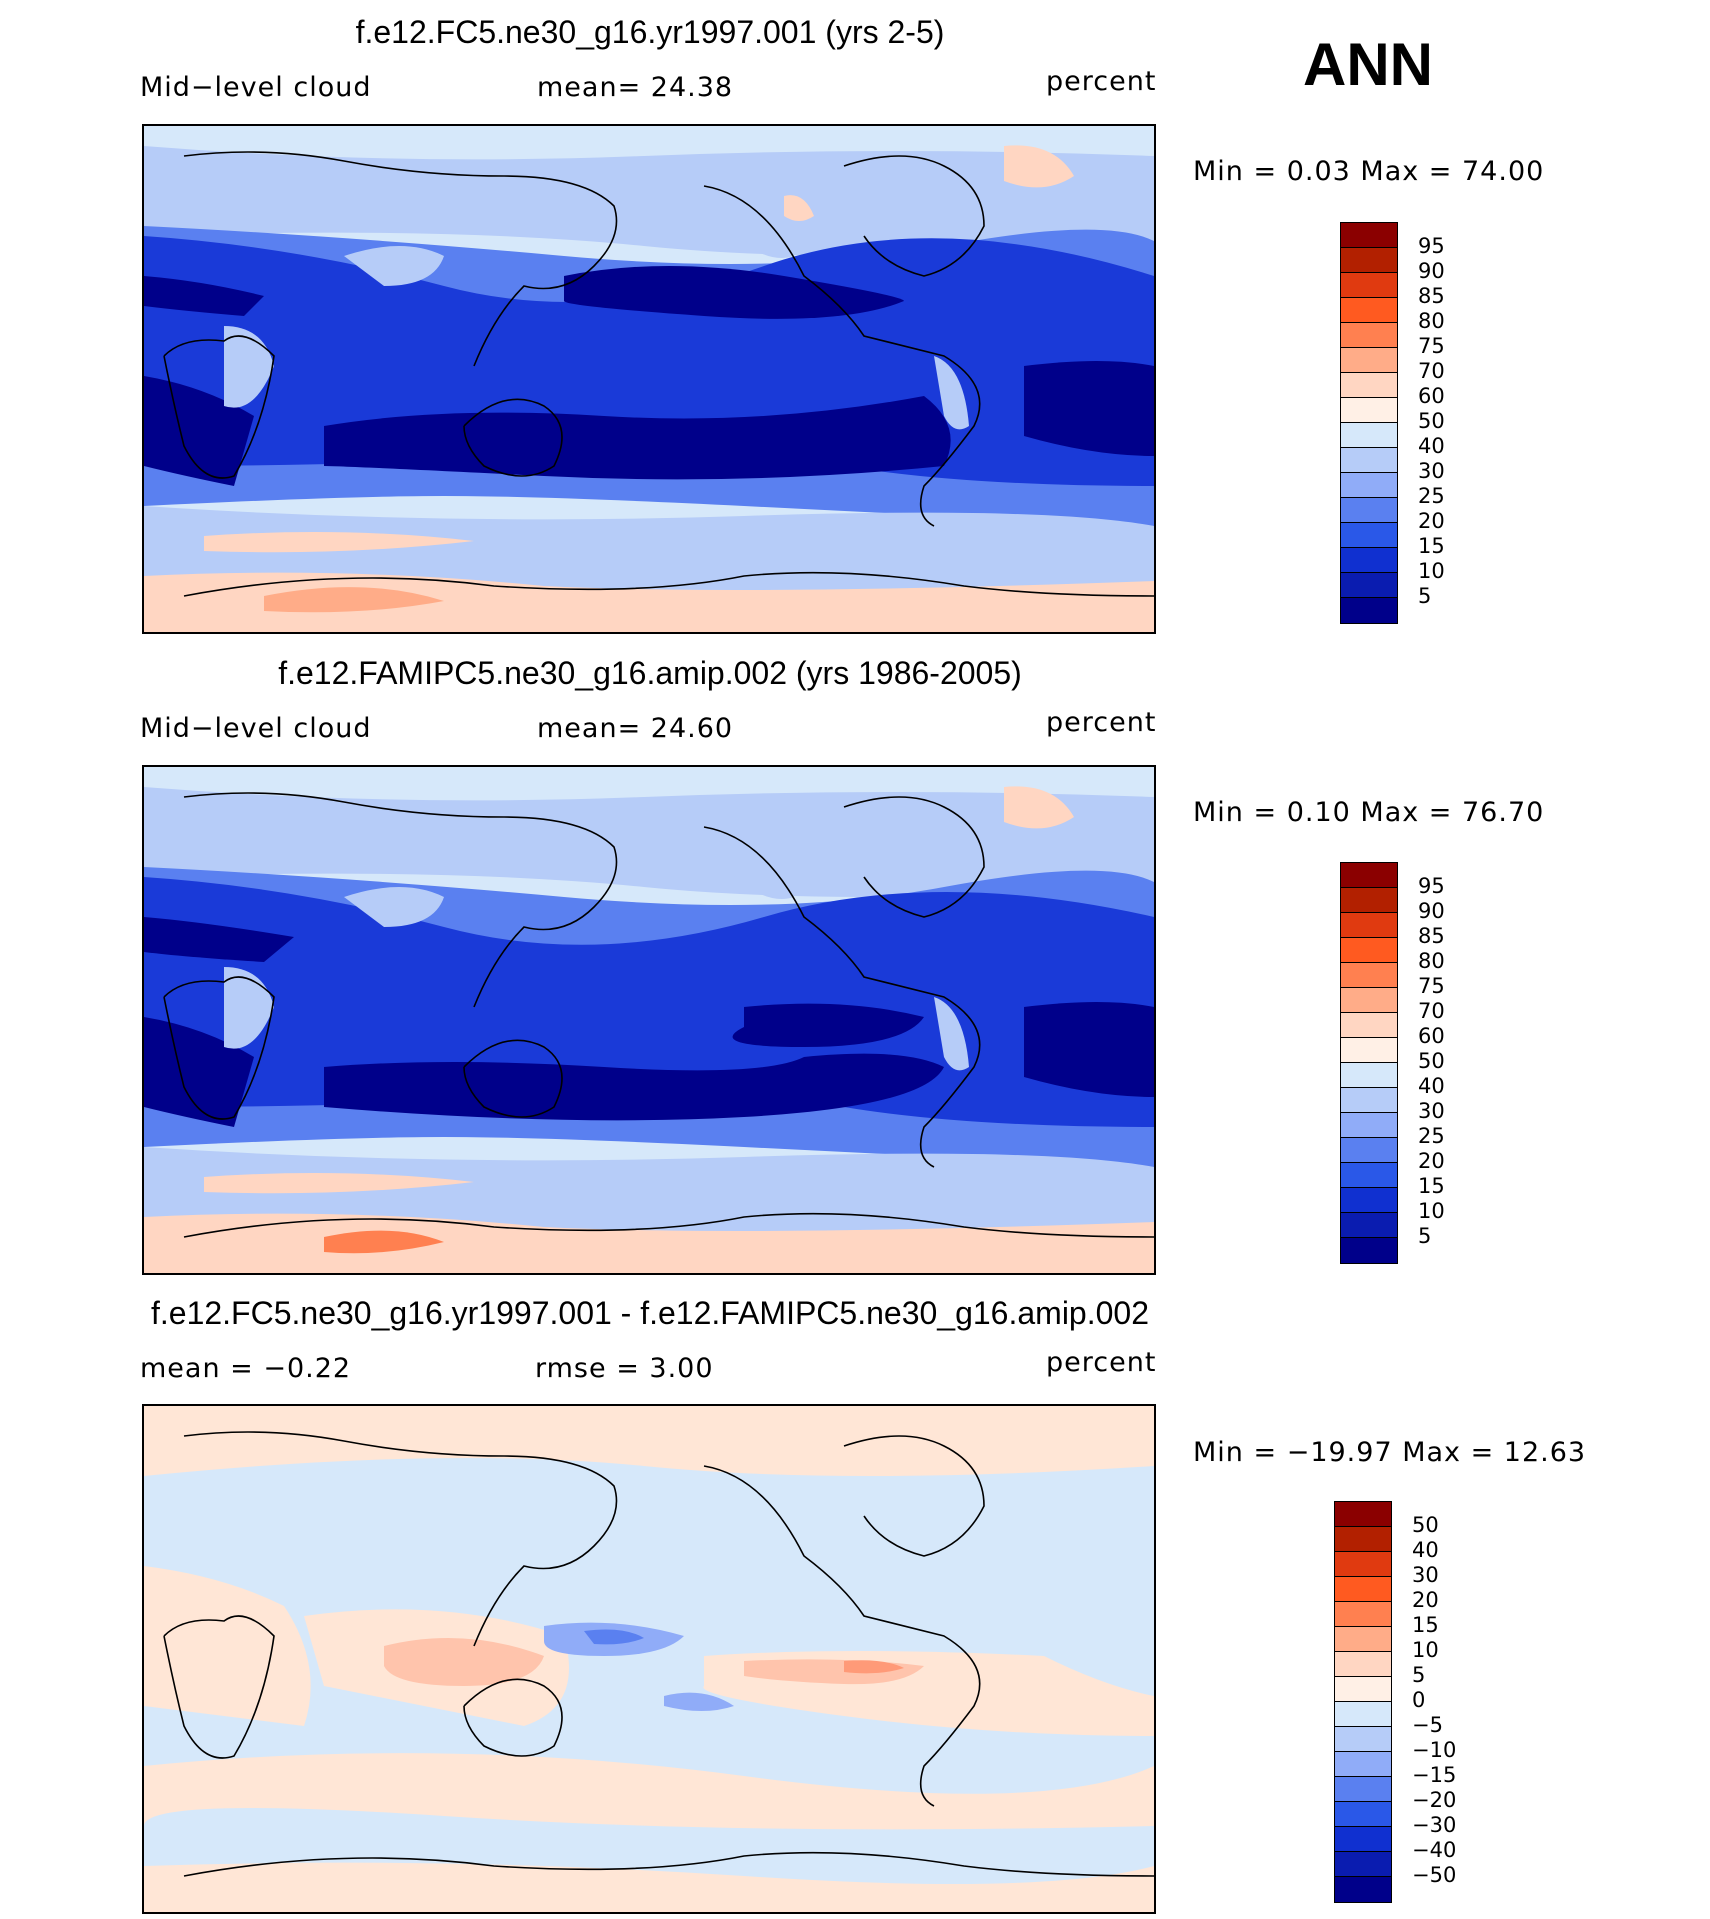  I want to click on panel1-units-label: percent, so click(1101, 81).